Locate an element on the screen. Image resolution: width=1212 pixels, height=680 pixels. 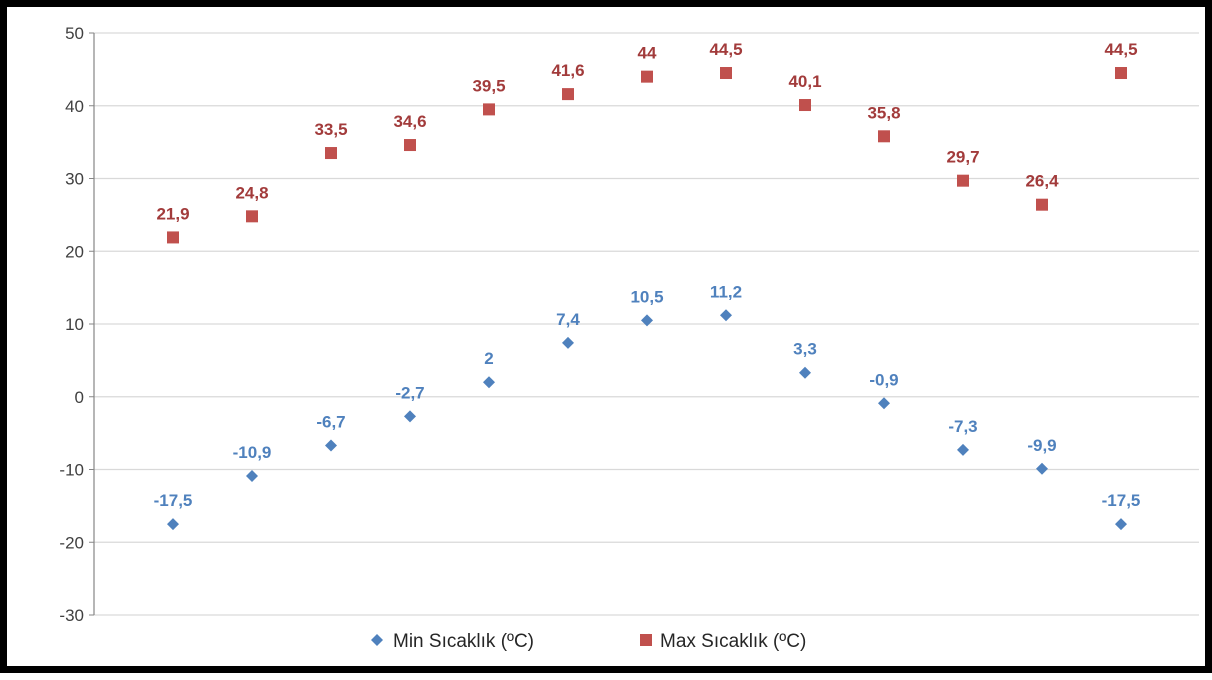
min-temp-data-label: 3,3 is located at coordinates (805, 349).